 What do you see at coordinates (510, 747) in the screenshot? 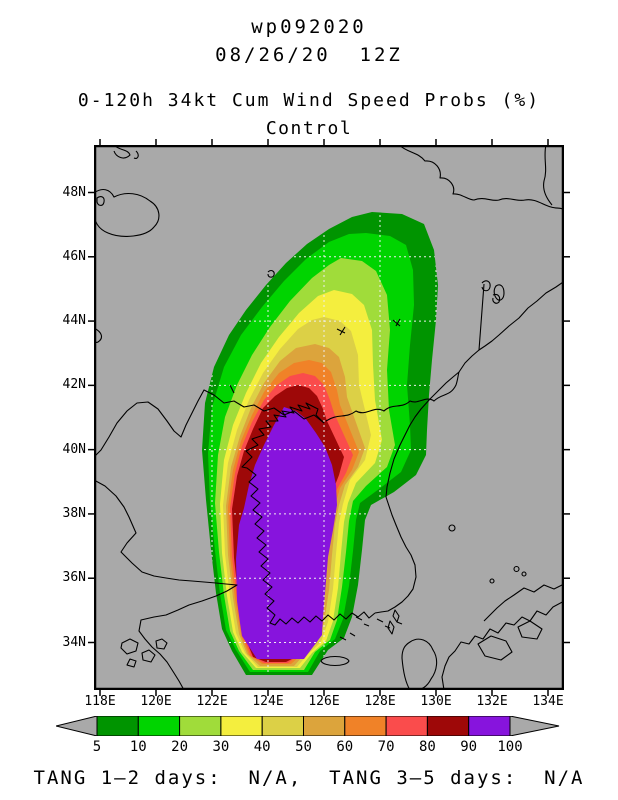
I see `colorbar-value-100: 100` at bounding box center [510, 747].